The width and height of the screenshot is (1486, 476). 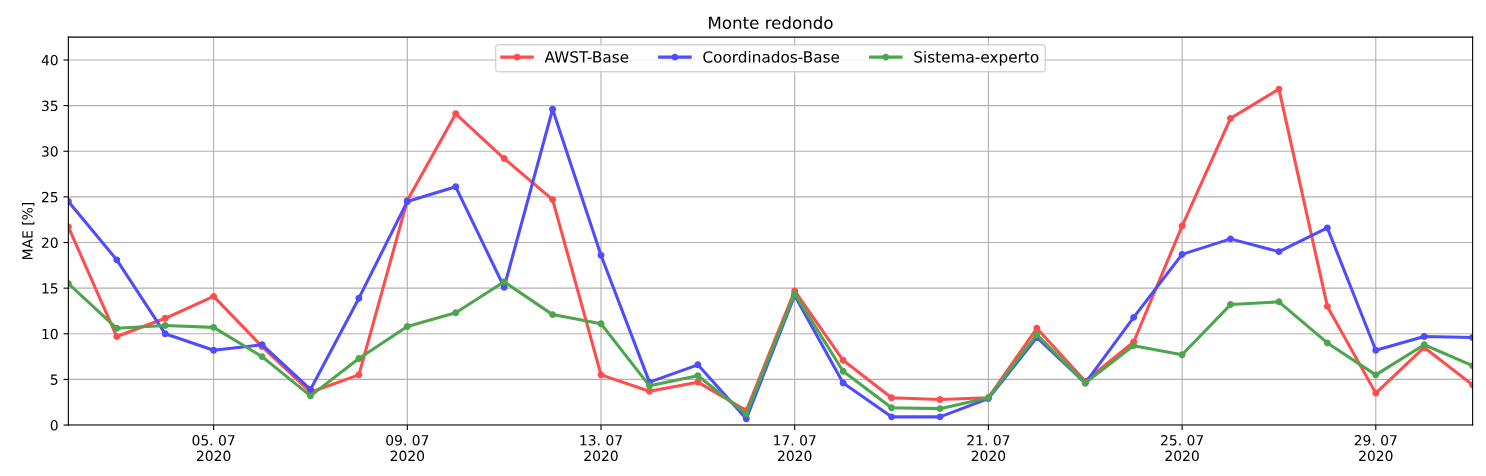 I want to click on y-tick-label: 5, so click(x=54, y=379).